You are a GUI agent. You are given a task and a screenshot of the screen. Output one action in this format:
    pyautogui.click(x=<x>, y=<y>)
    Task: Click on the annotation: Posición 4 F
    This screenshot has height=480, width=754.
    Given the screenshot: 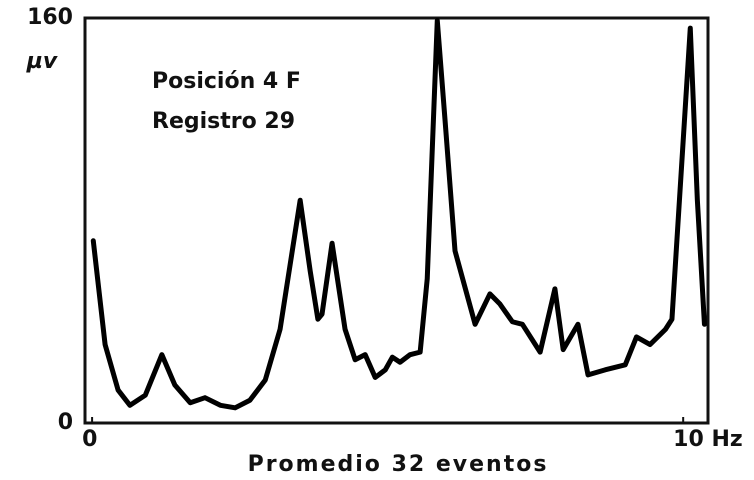 What is the action you would take?
    pyautogui.click(x=226, y=81)
    